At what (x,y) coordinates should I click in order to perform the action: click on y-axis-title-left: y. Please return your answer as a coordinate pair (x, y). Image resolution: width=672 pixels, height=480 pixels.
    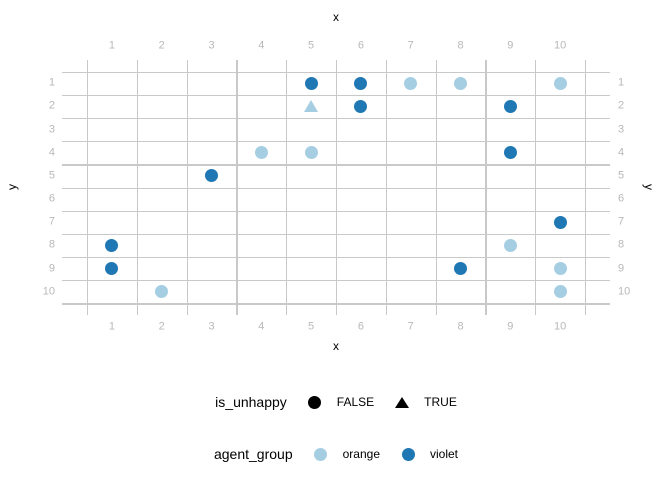
    Looking at the image, I should click on (12, 187).